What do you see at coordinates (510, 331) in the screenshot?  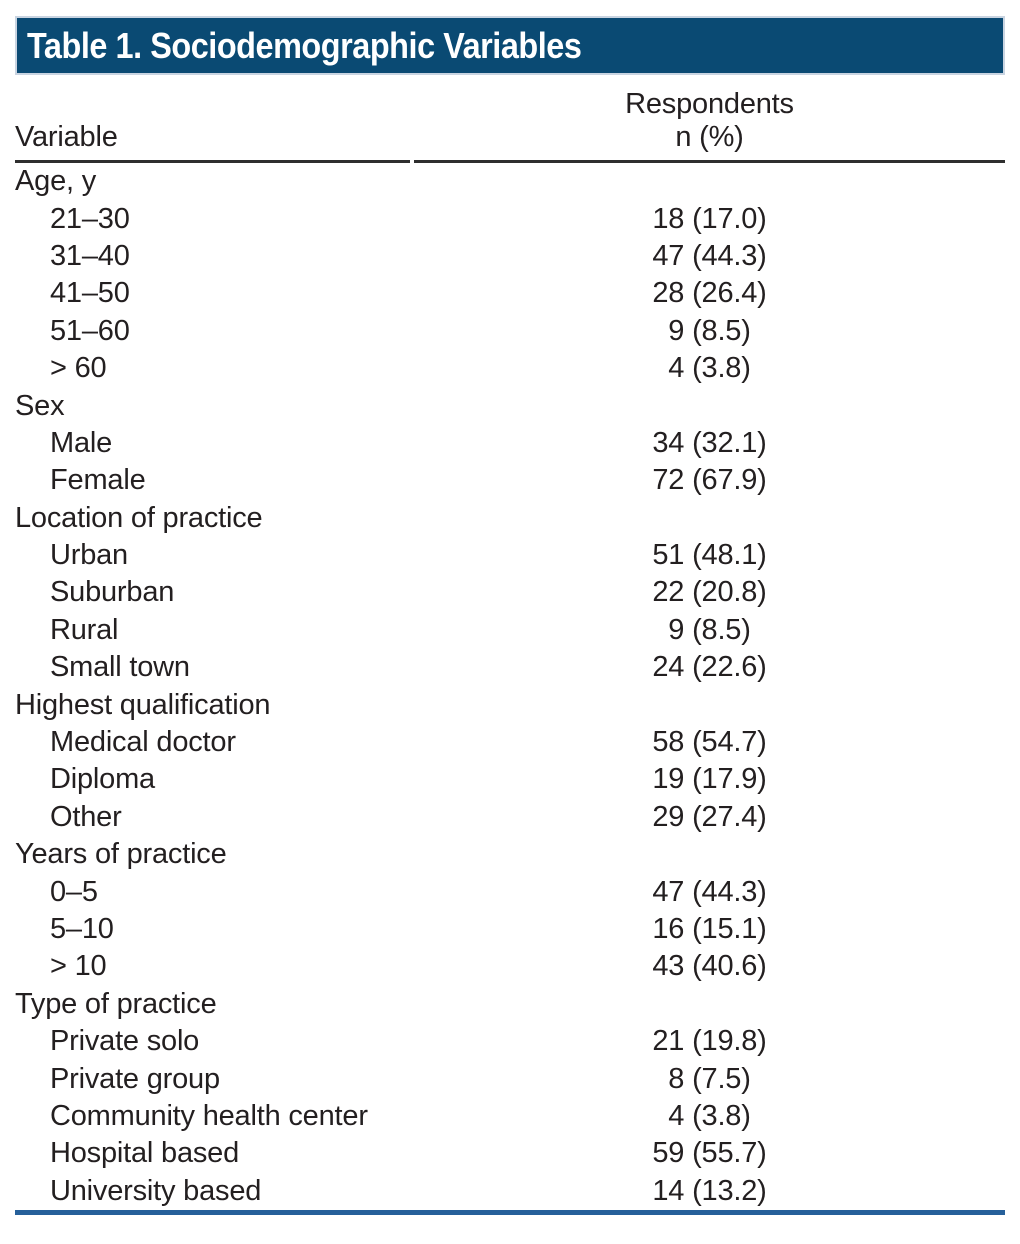 I see `table-row: 51–60 9 (8.5)` at bounding box center [510, 331].